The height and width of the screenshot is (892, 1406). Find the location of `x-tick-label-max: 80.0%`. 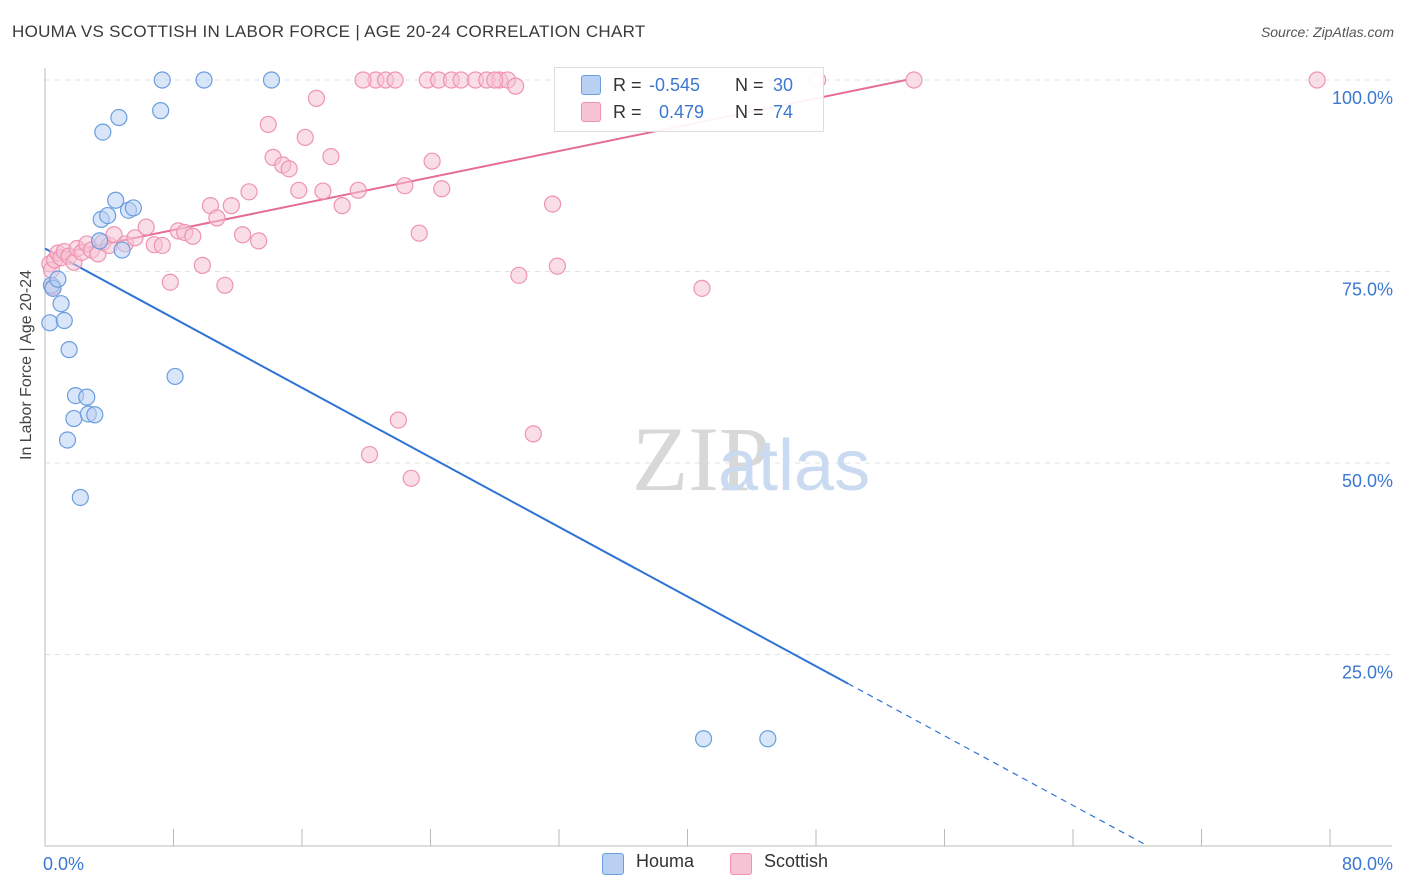

x-tick-label-max: 80.0% is located at coordinates (1367, 864).